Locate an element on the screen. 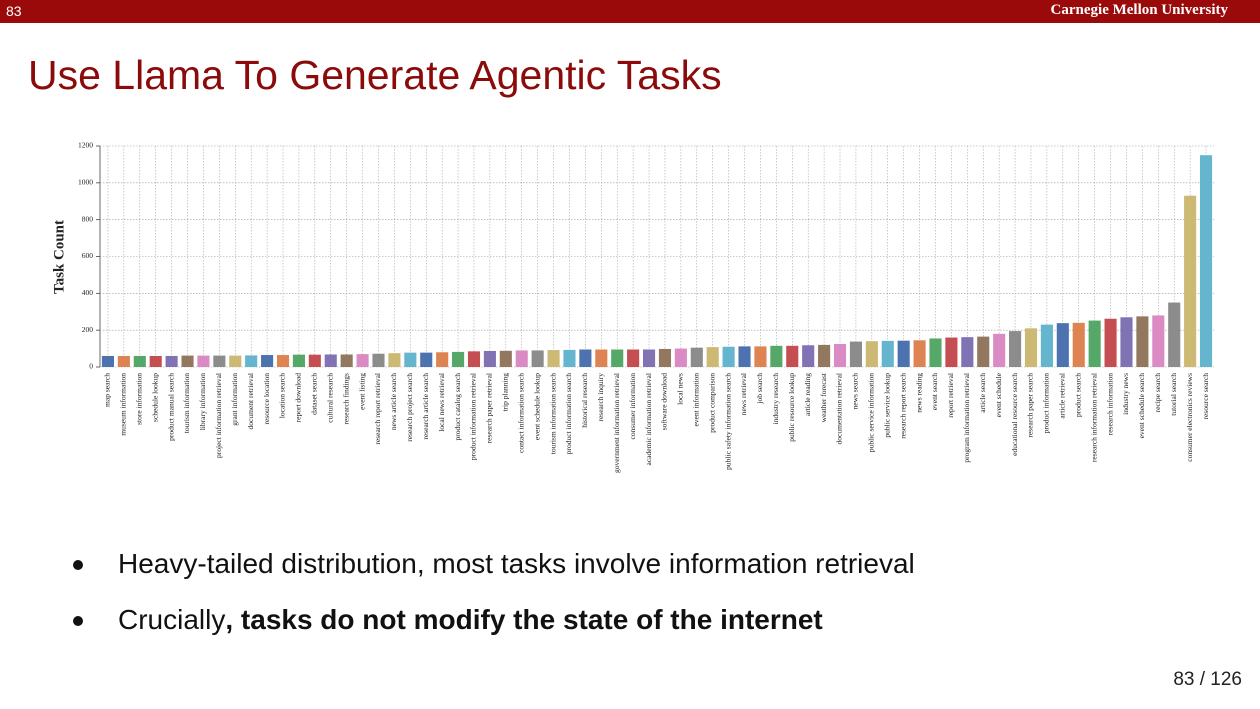  x-tick-label: event schedule lookup is located at coordinates (536, 406).